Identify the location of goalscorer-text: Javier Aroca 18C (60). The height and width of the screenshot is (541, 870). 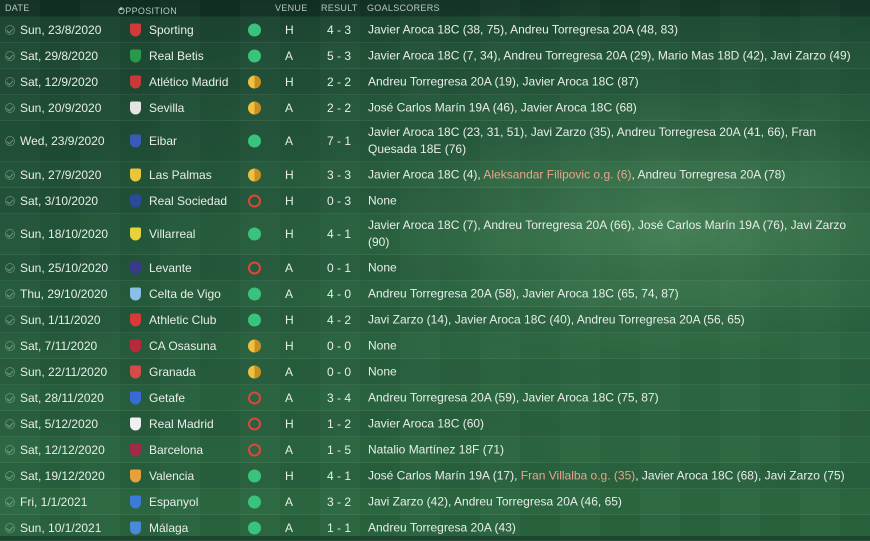
(426, 423).